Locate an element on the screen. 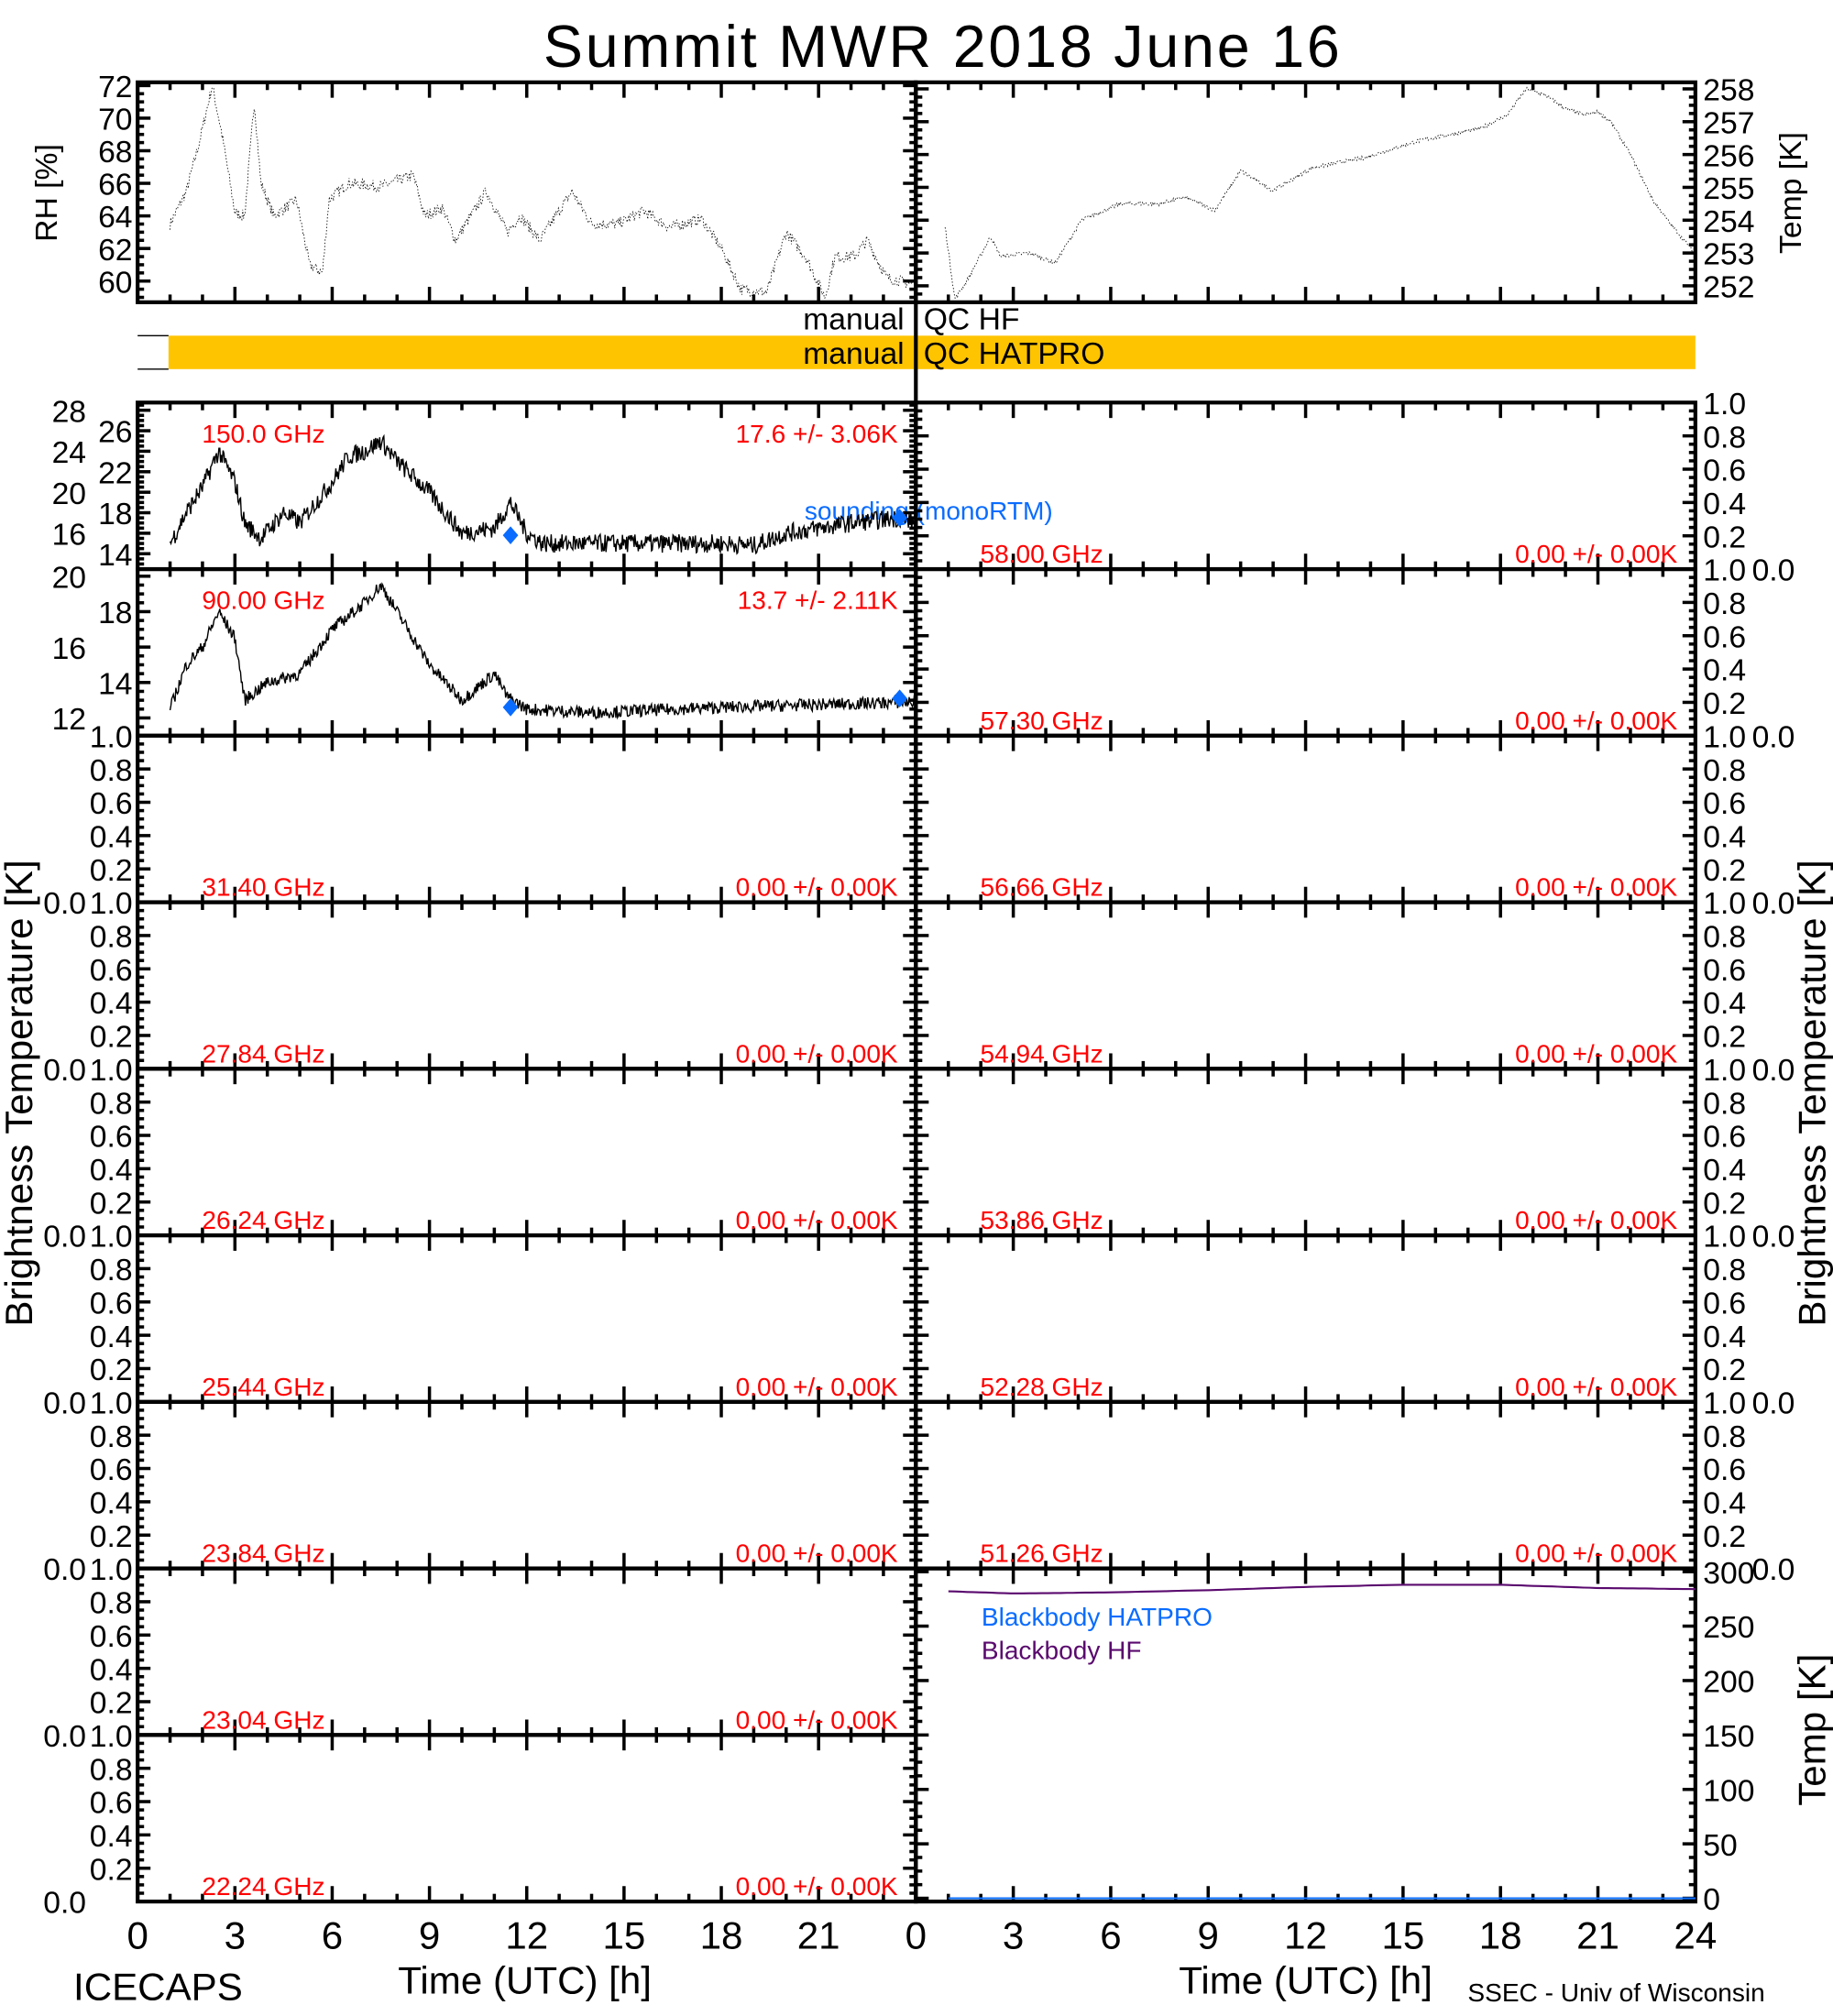  x-tick-label-right: 6 is located at coordinates (1110, 1934).